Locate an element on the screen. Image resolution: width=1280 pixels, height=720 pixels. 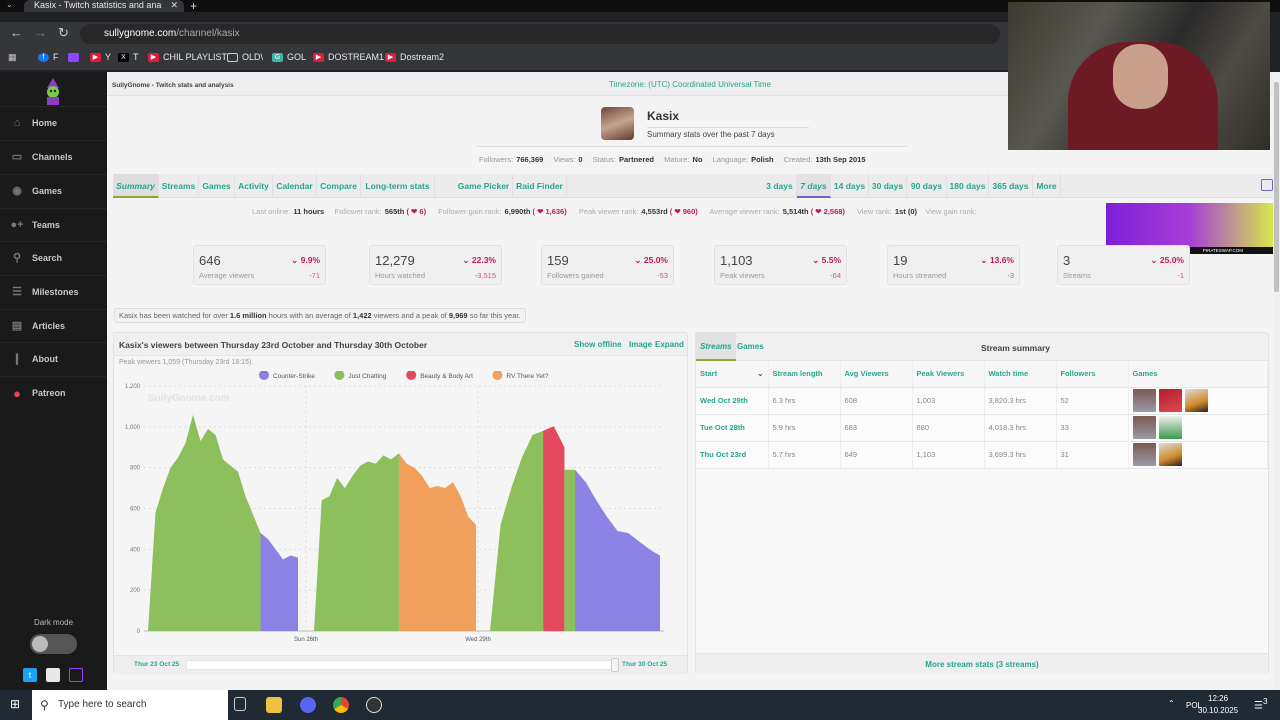
game-thumb-beauty-body-art is located at coordinates (1170, 400).